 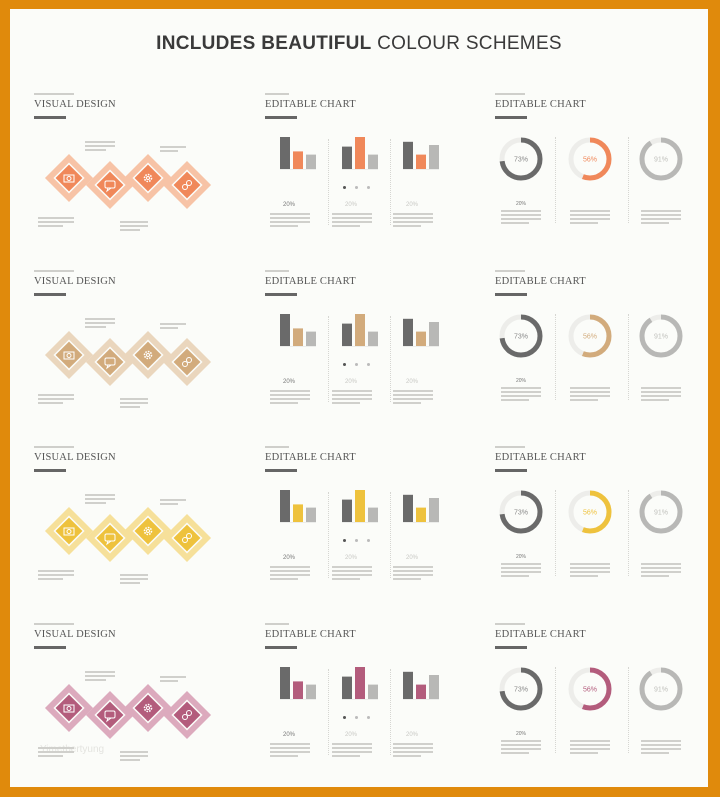 I want to click on slide-title: VISUAL DESIGN, so click(x=75, y=457).